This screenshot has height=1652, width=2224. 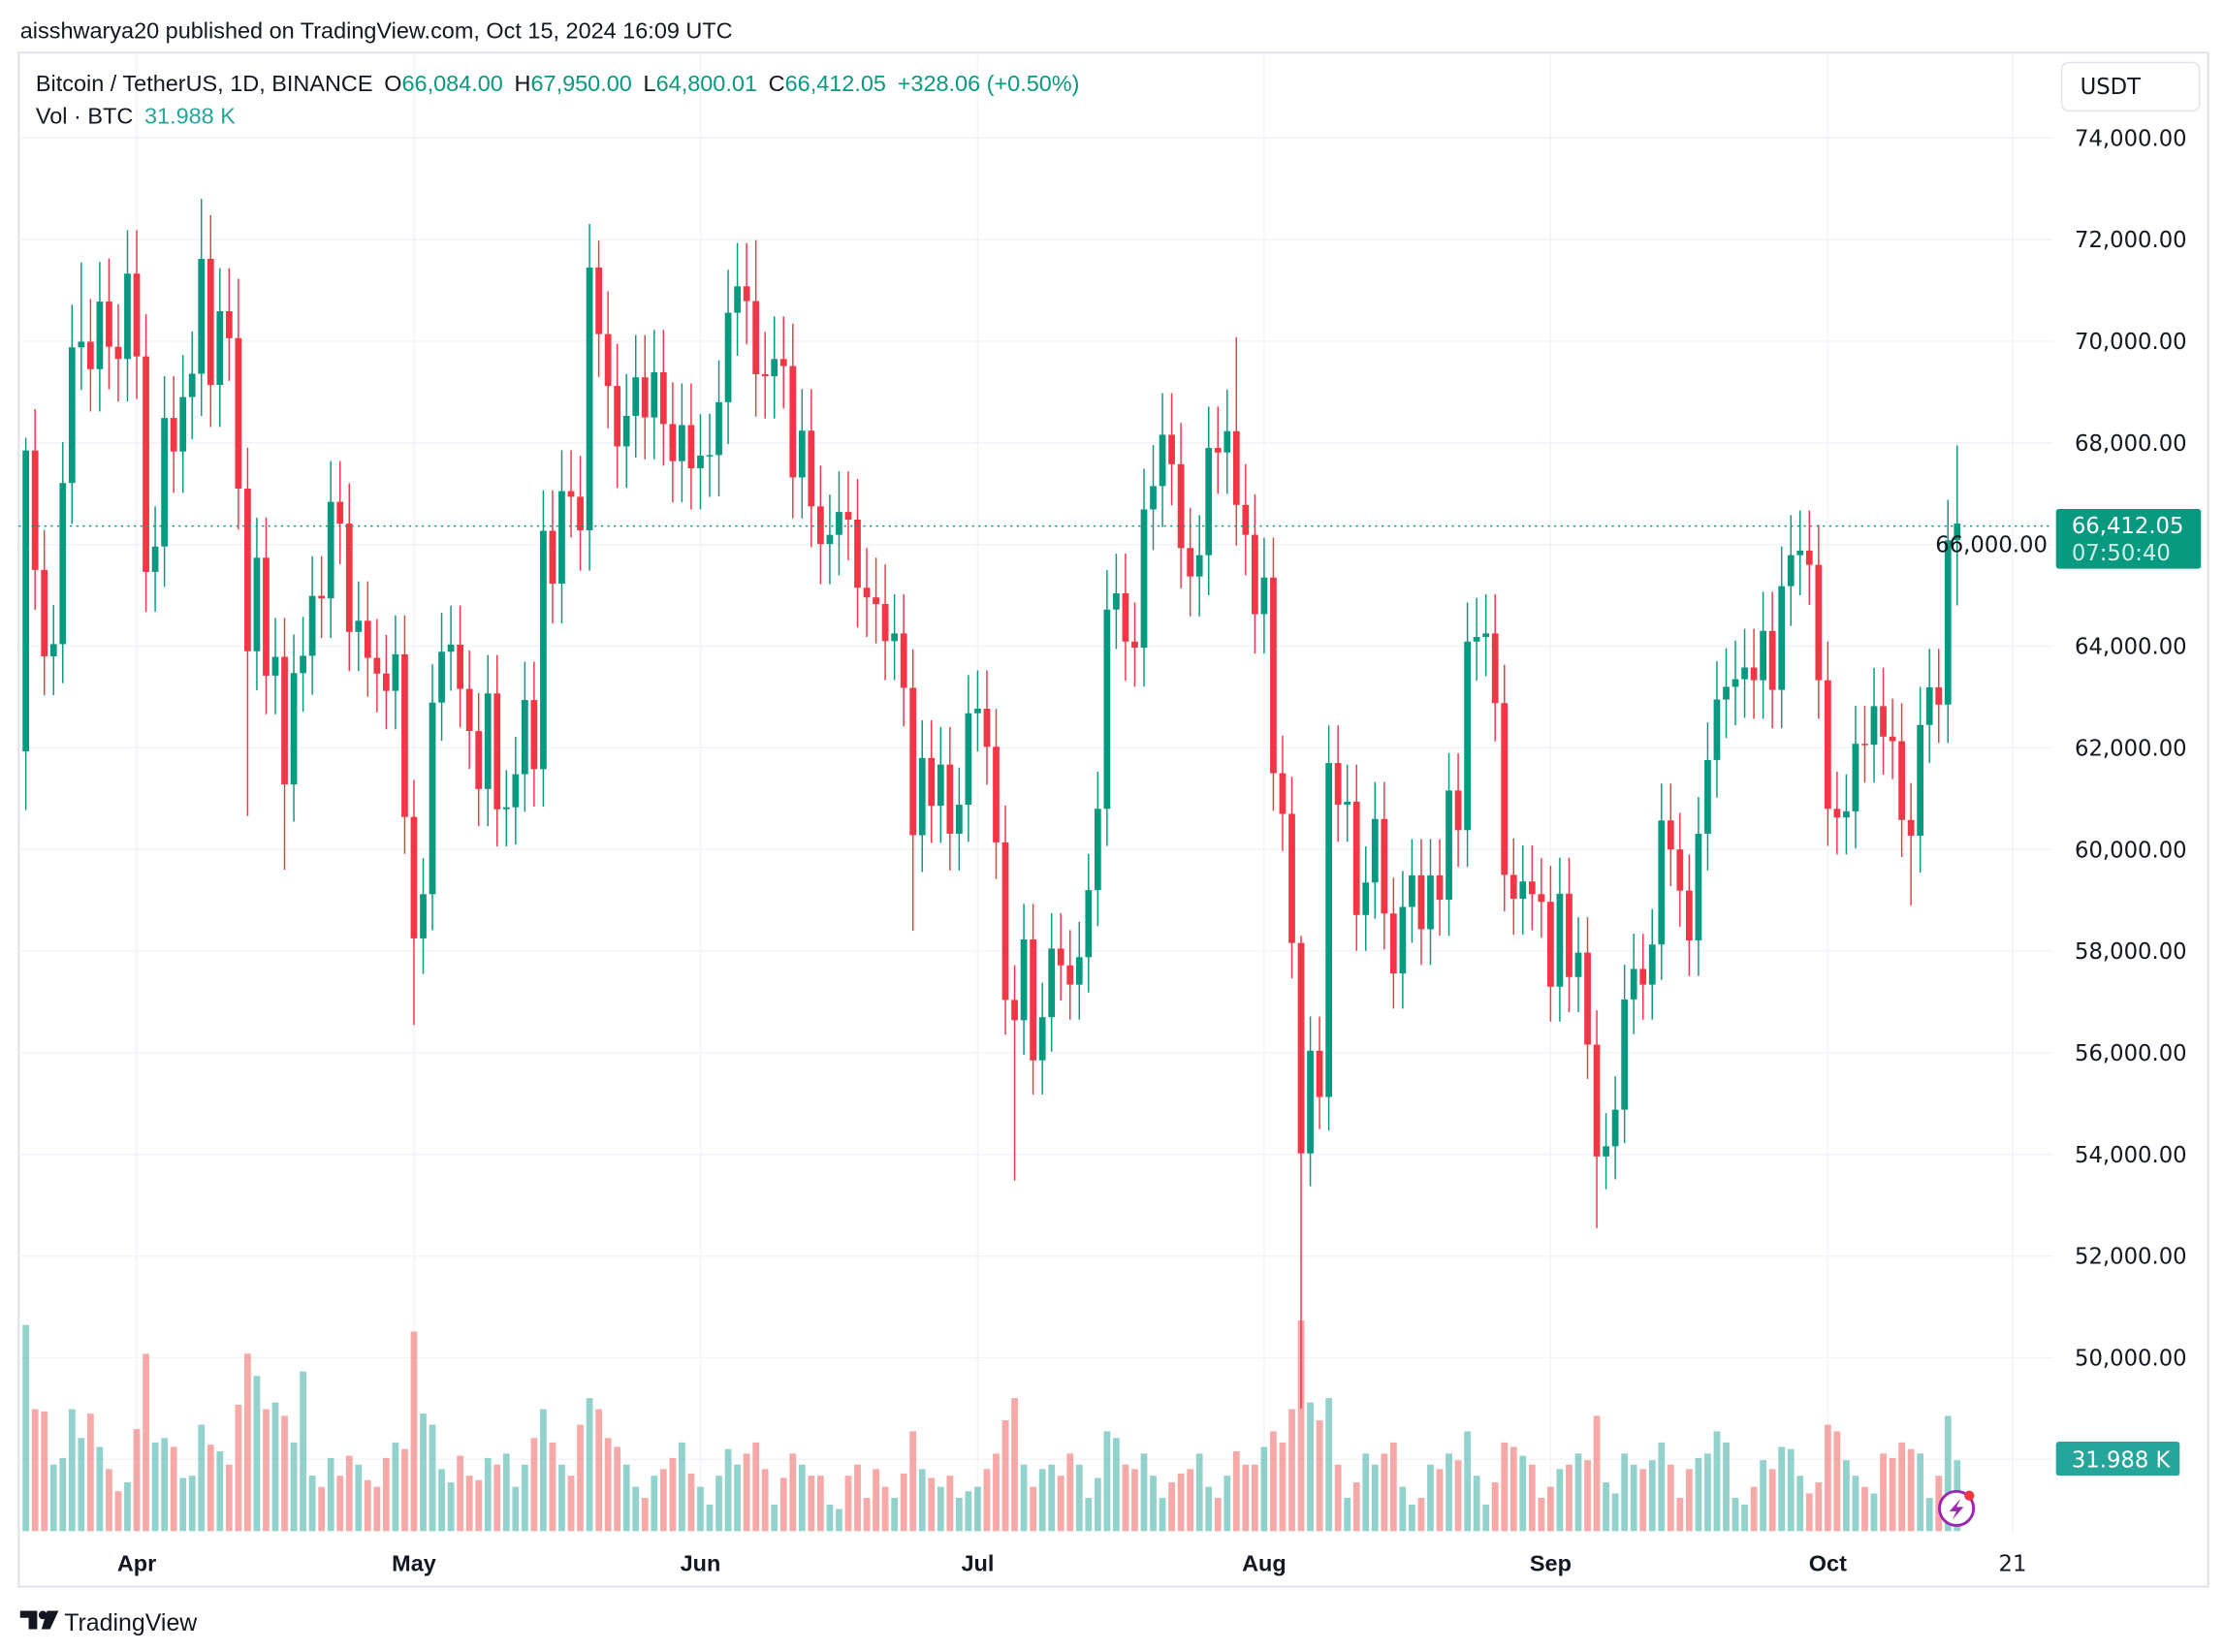 I want to click on tradingview-logo-icon, so click(x=39, y=1620).